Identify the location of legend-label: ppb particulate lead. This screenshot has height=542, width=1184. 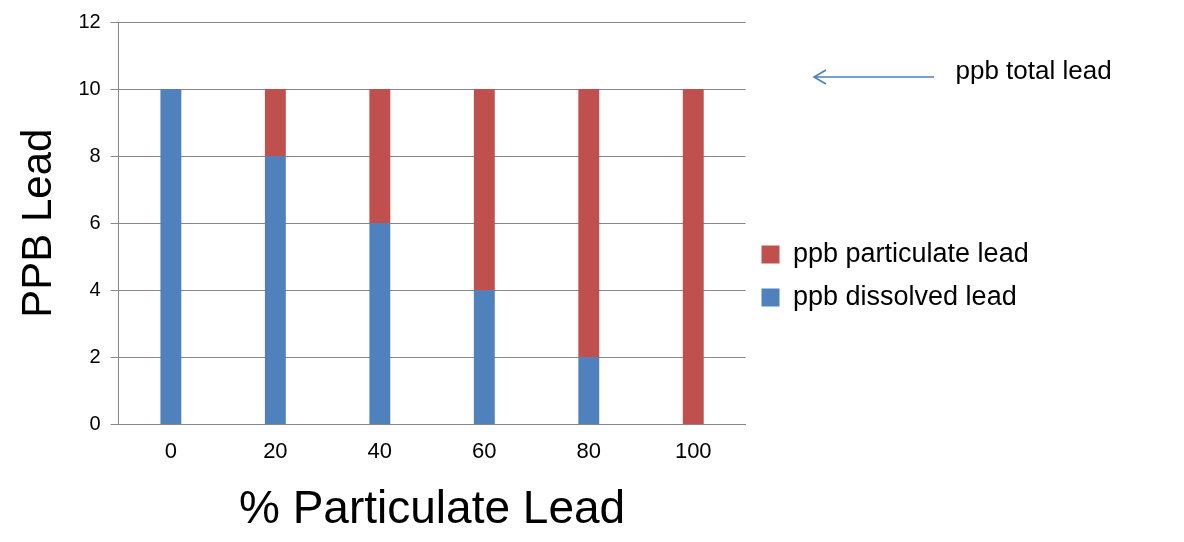
(911, 252).